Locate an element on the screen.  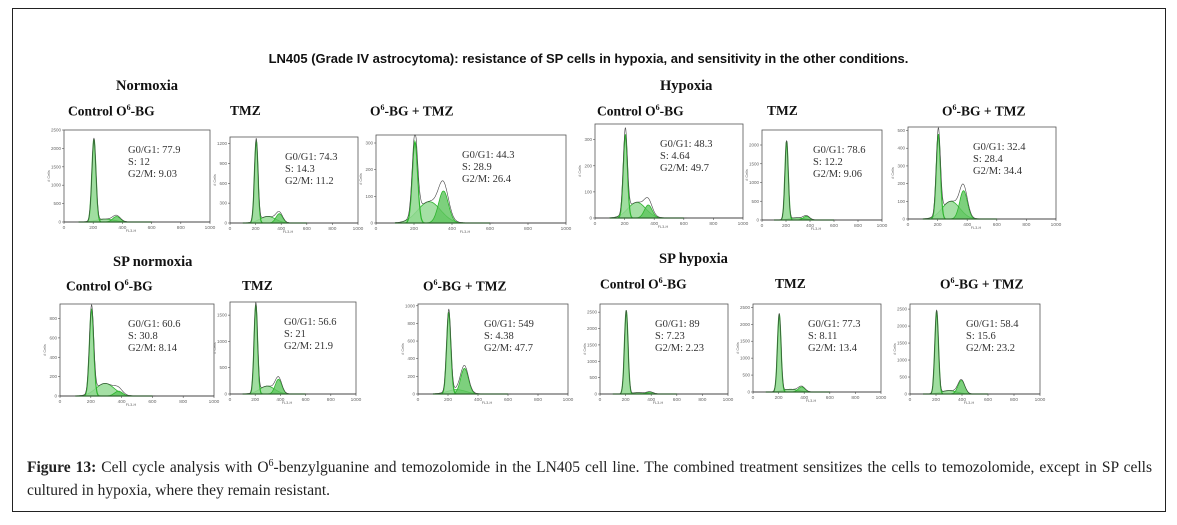
stat-line: G2/M: 49.7 is located at coordinates (685, 168).